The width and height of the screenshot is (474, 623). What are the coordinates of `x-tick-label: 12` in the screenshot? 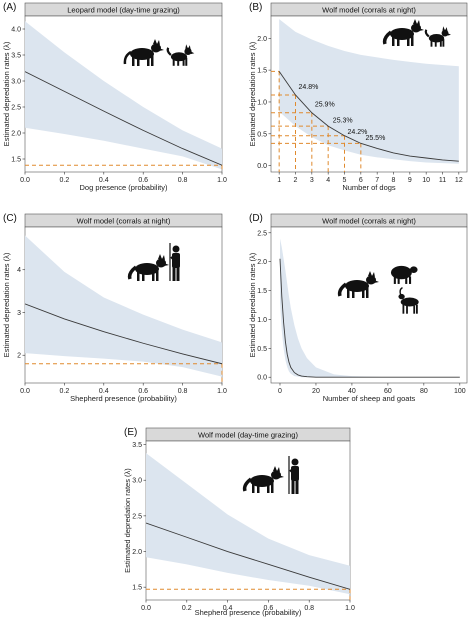 It's located at (459, 180).